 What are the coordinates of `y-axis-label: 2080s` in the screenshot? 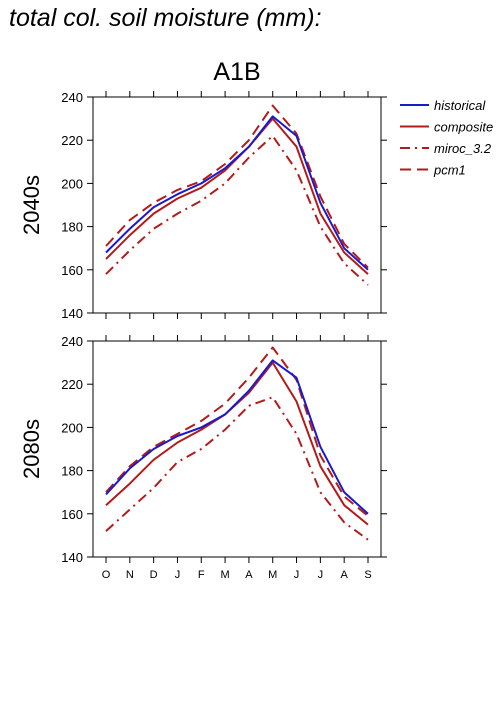 It's located at (31, 449).